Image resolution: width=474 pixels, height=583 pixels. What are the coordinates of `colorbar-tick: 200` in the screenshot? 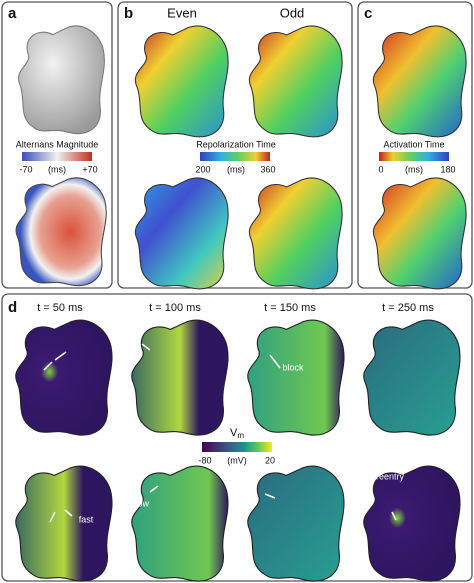 It's located at (202, 169).